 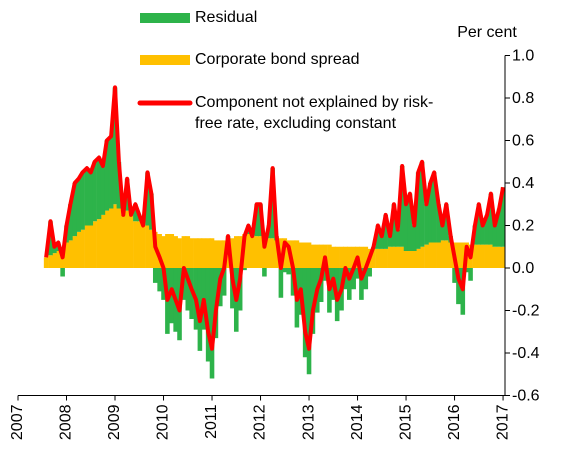 I want to click on y-tick-label: 0.0, so click(x=523, y=268).